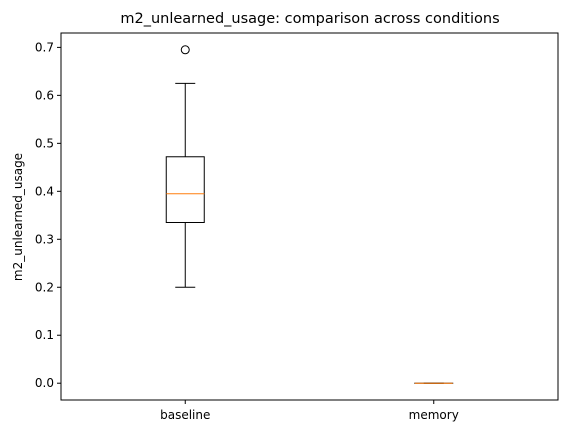 The height and width of the screenshot is (435, 567). What do you see at coordinates (44, 47) in the screenshot?
I see `y-tick-label: 0.7` at bounding box center [44, 47].